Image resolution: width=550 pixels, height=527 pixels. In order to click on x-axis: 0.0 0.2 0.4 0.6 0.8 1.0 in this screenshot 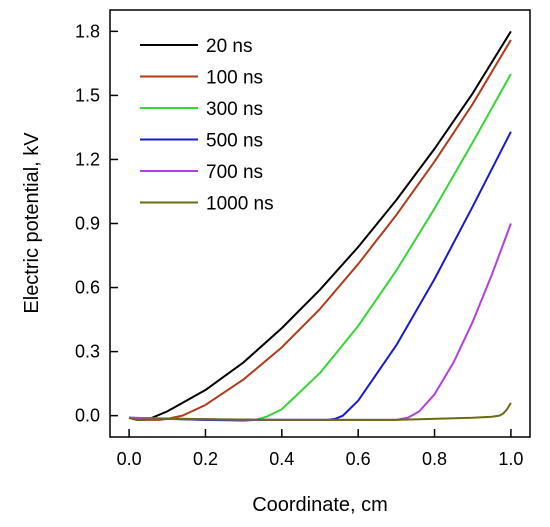, I will do `click(320, 449)`.